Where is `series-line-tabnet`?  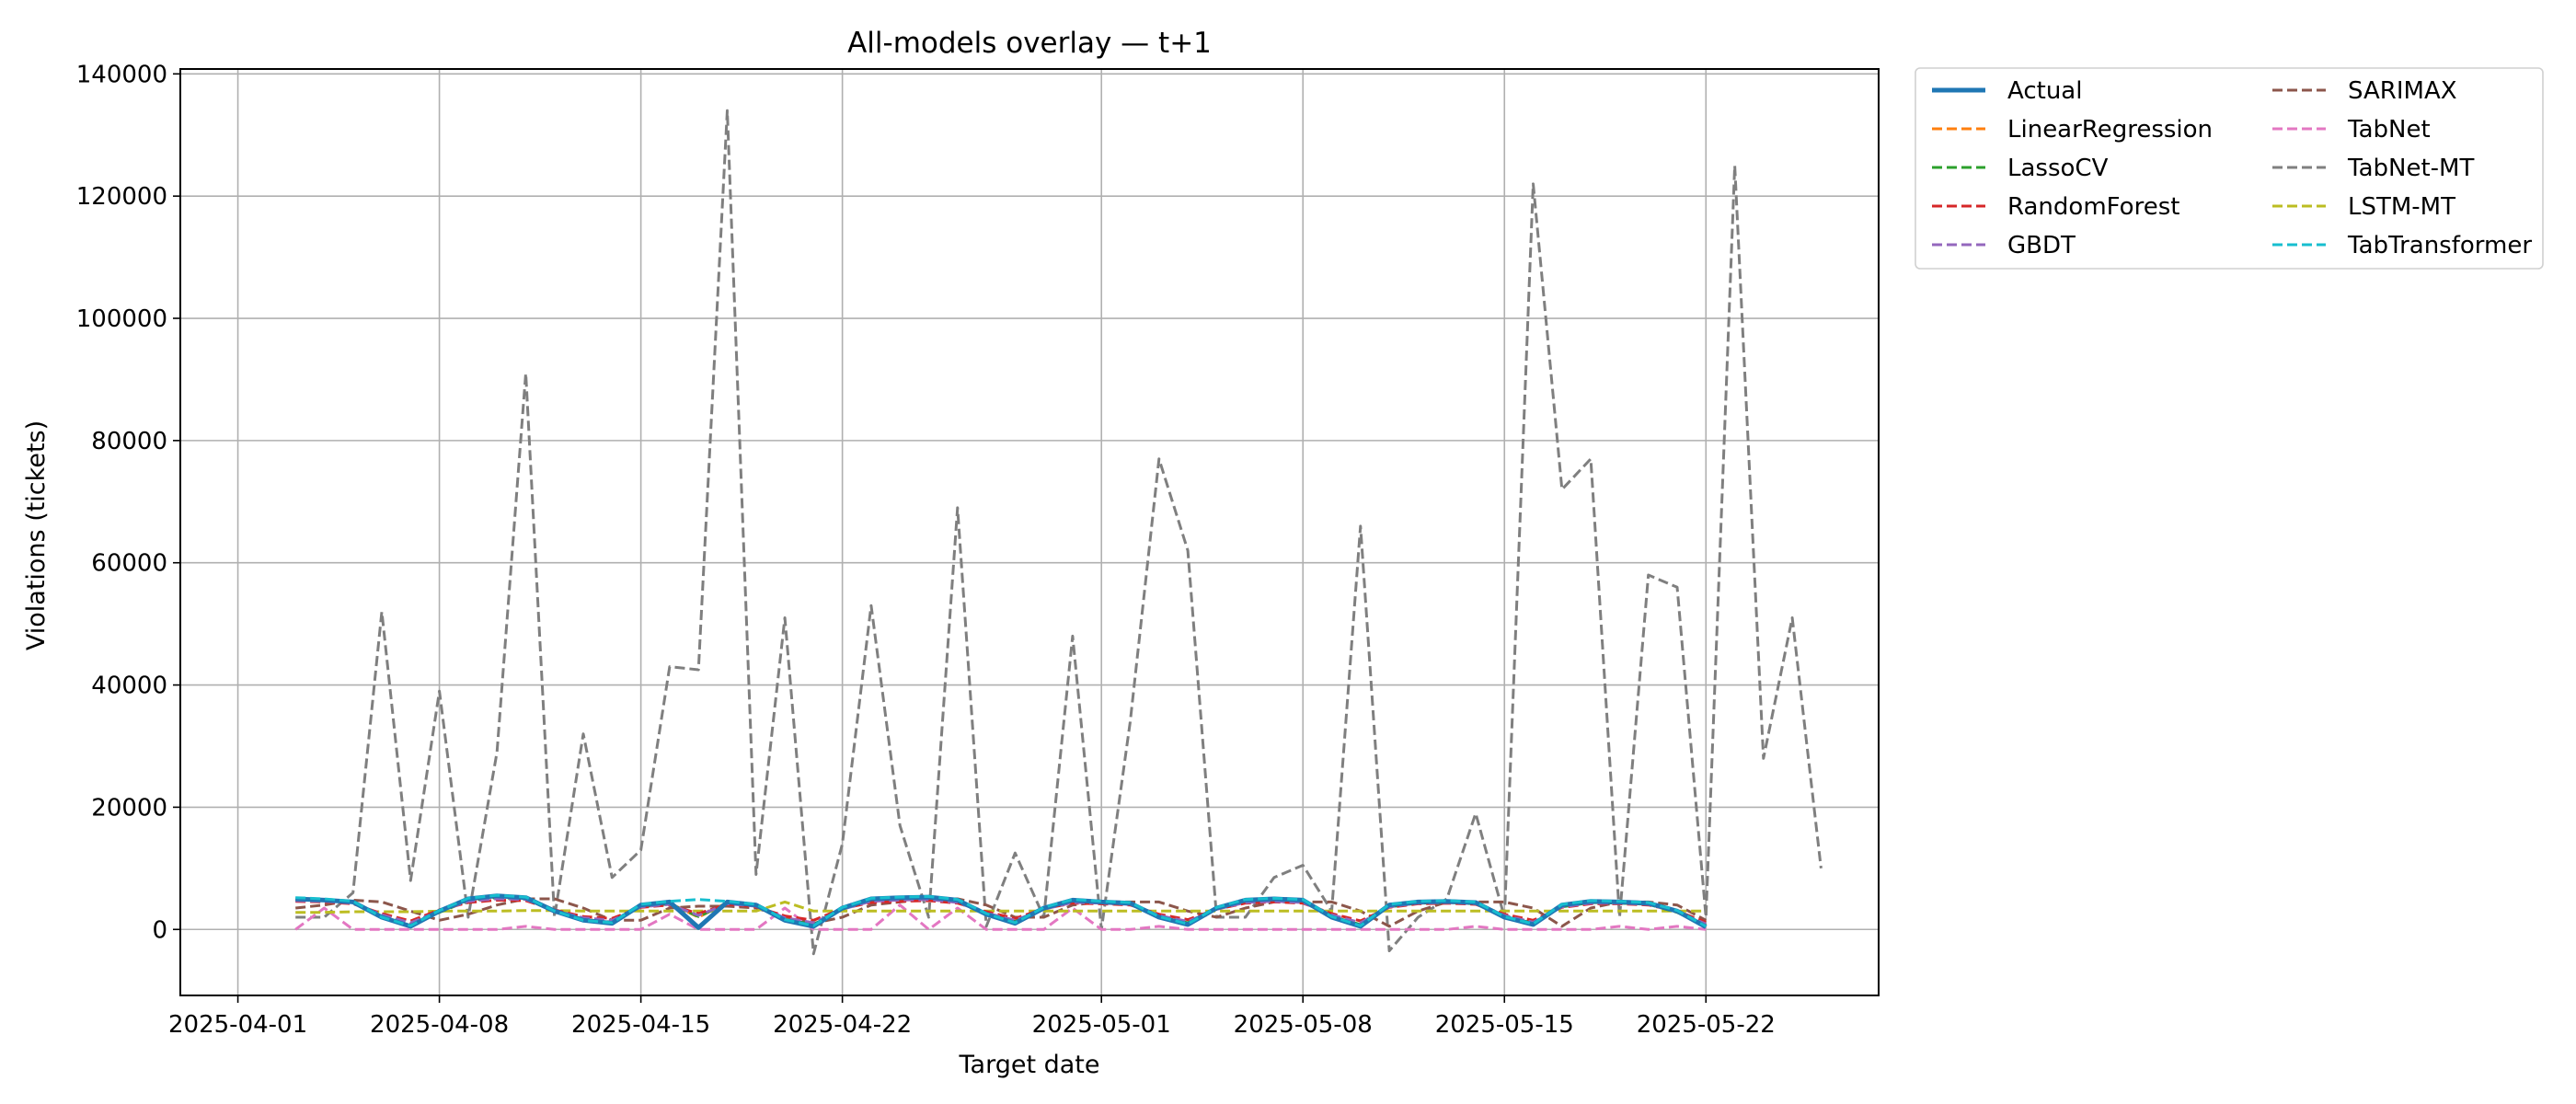
series-line-tabnet is located at coordinates (1000, 917).